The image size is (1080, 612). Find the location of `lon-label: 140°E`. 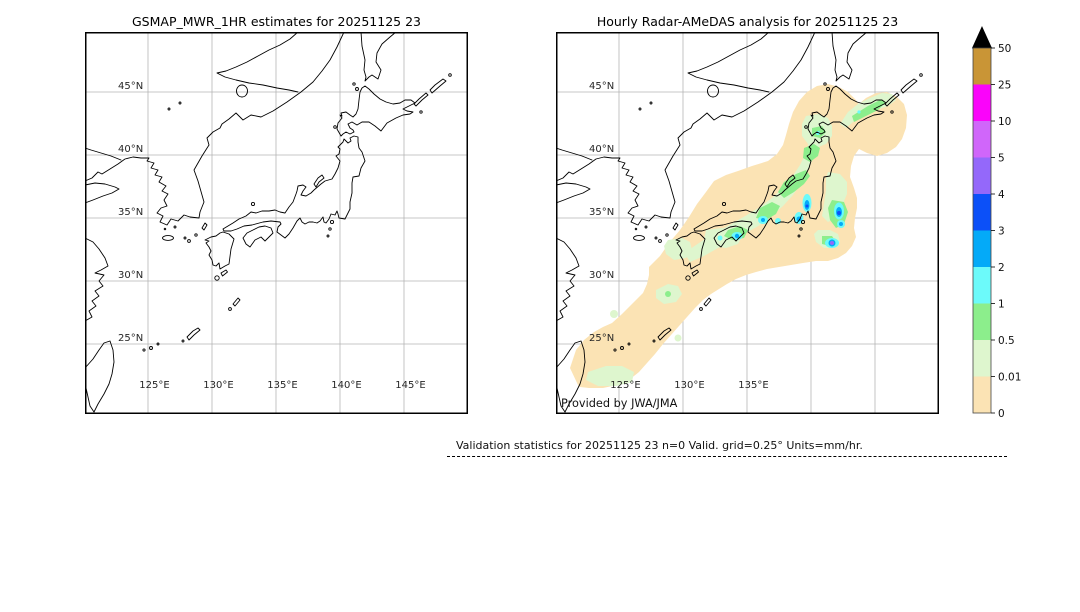

lon-label: 140°E is located at coordinates (346, 385).